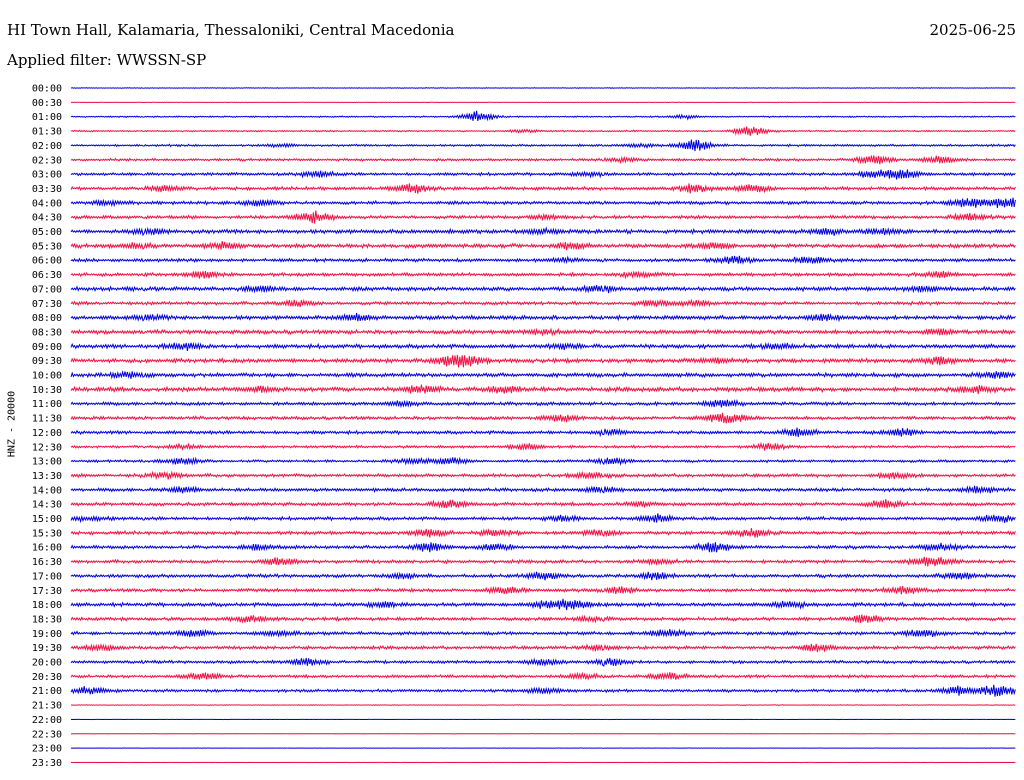 The height and width of the screenshot is (780, 1024). Describe the element at coordinates (47, 89) in the screenshot. I see `row-time-label: 00:00` at that location.